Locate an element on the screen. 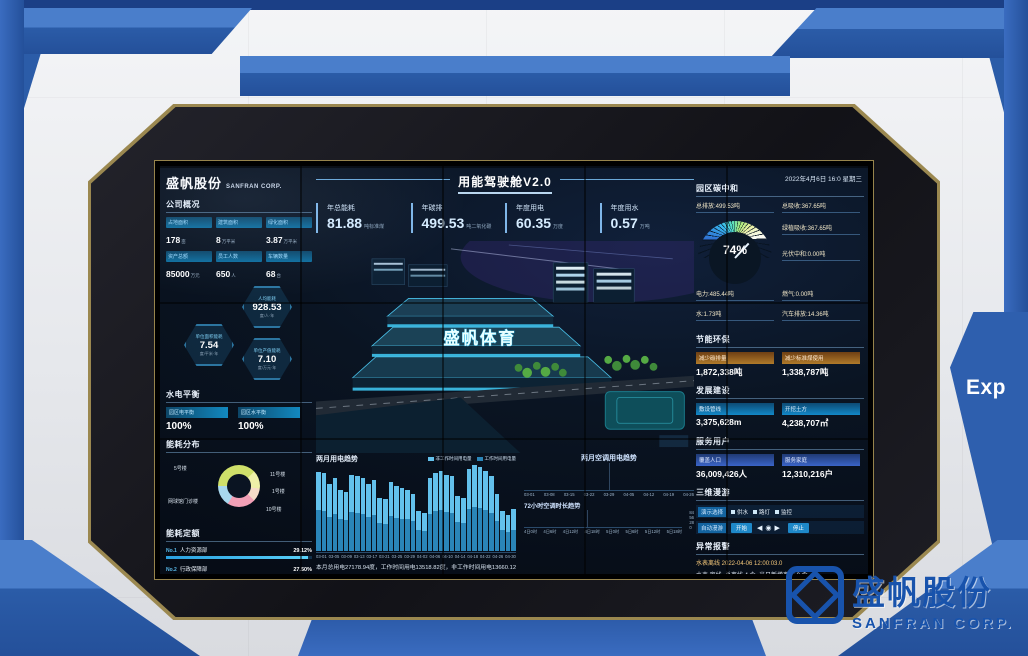 The image size is (1028, 656). axis-tick: 4日6时 is located at coordinates (550, 531).